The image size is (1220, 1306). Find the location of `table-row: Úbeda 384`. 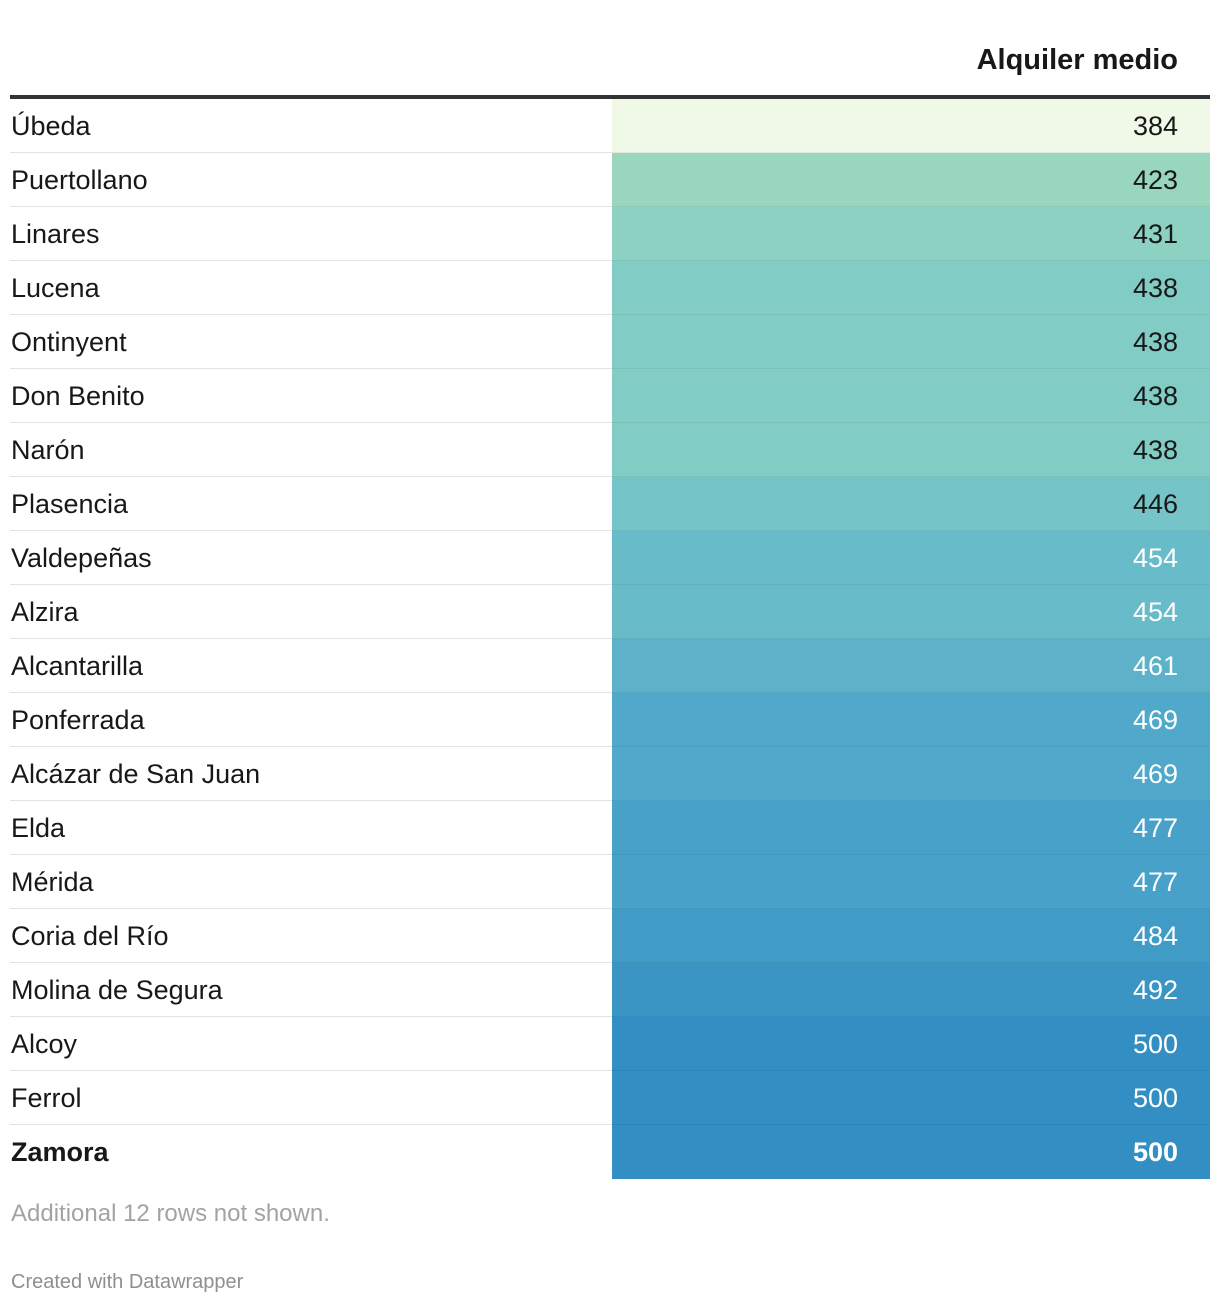

table-row: Úbeda 384 is located at coordinates (610, 126).